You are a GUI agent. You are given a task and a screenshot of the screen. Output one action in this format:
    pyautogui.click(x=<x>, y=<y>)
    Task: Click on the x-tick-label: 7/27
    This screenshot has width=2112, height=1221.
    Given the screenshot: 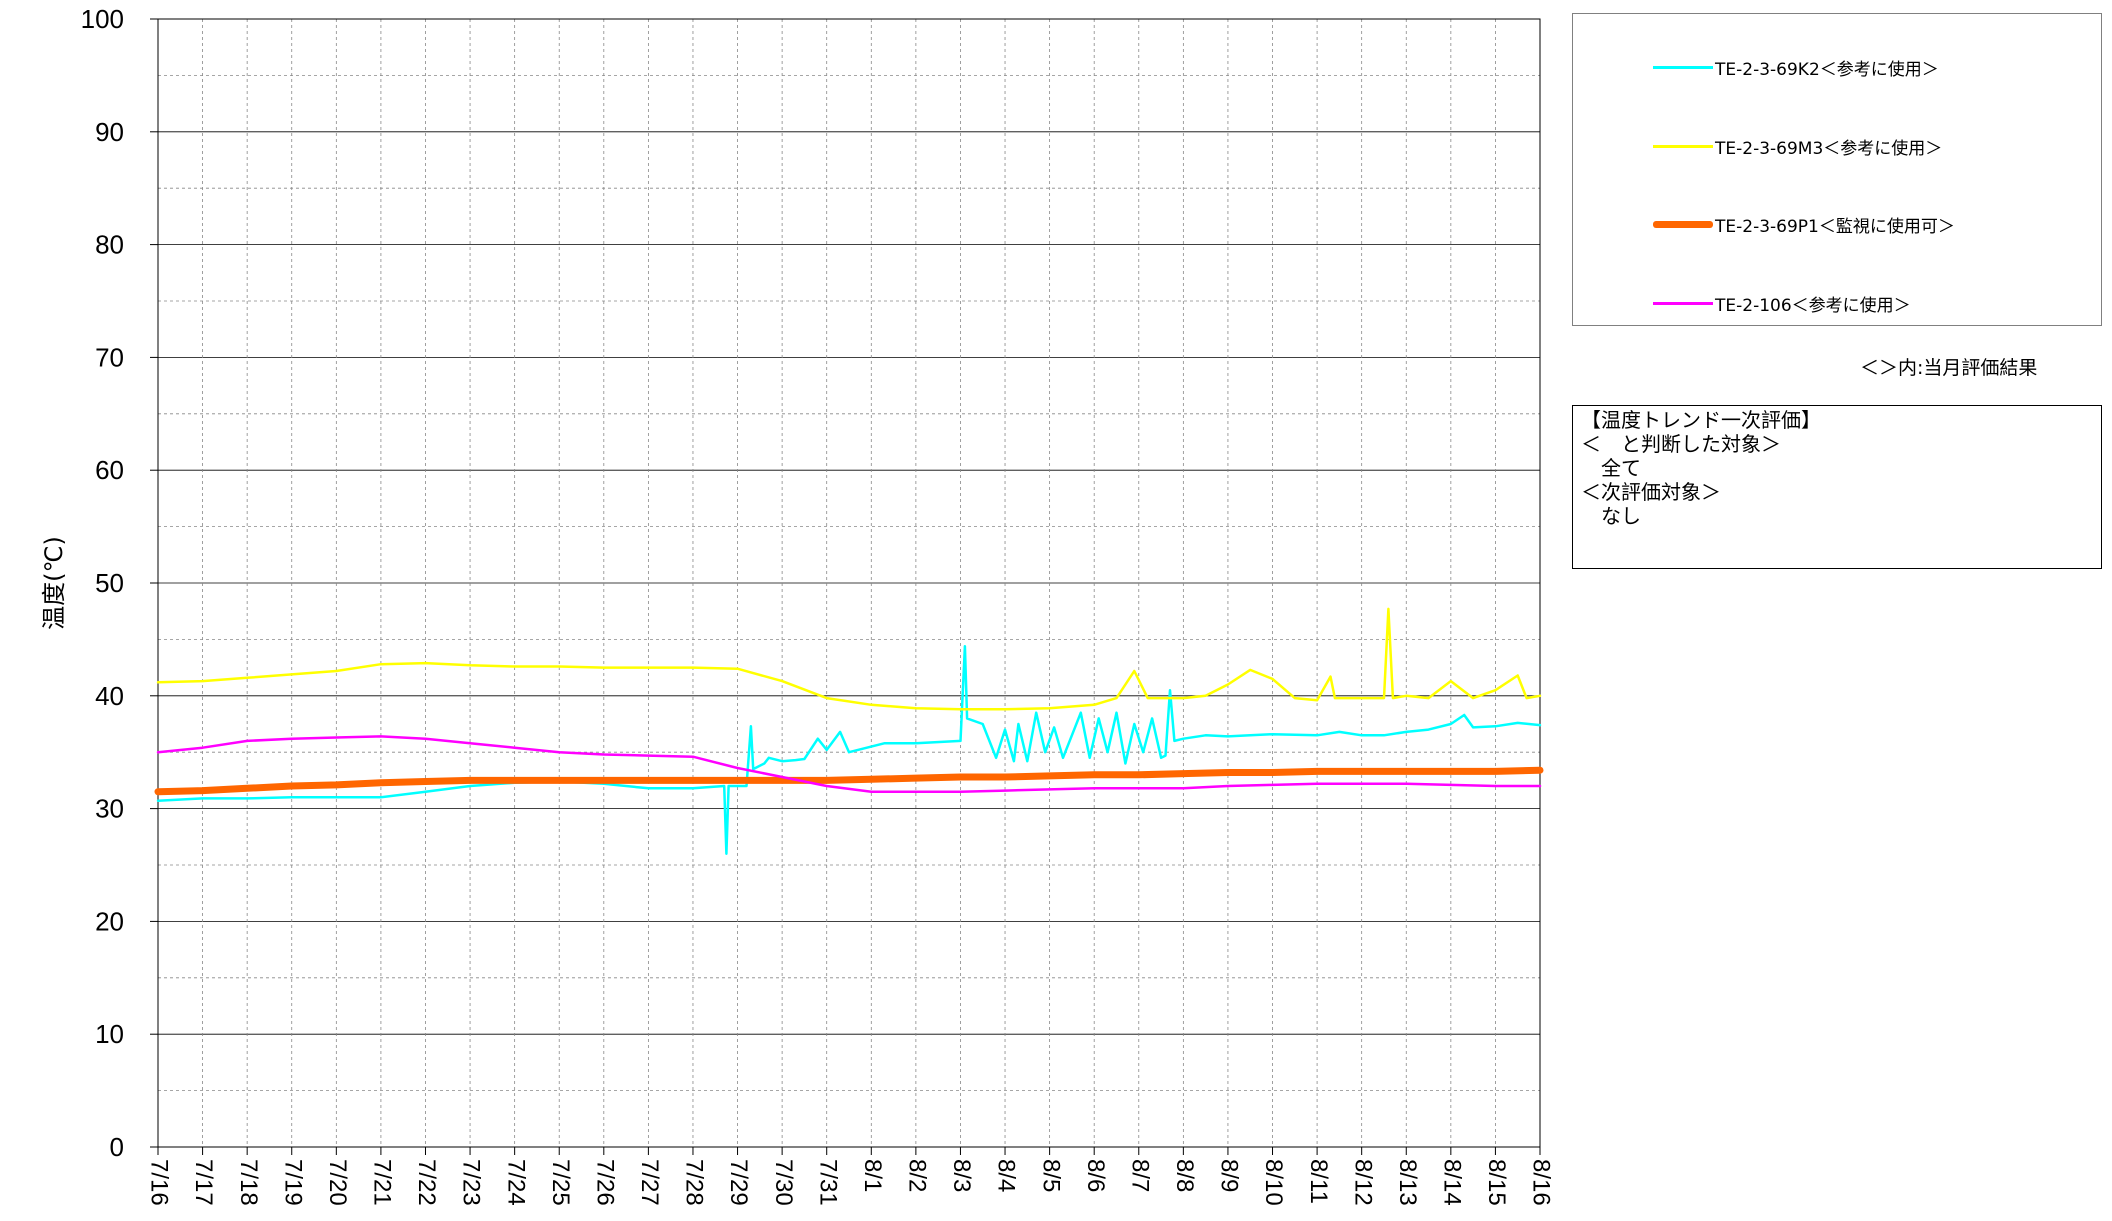 What is the action you would take?
    pyautogui.click(x=649, y=1182)
    